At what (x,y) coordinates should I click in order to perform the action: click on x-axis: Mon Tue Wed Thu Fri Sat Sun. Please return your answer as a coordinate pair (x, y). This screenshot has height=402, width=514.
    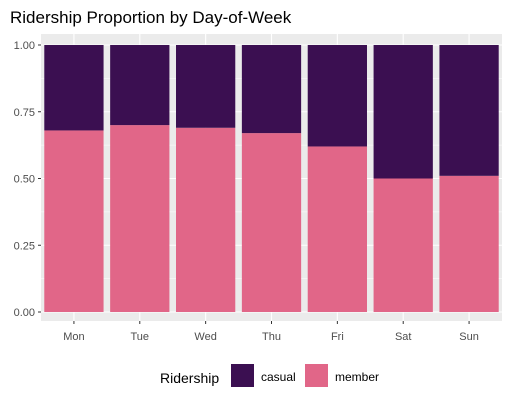
    Looking at the image, I should click on (271, 332).